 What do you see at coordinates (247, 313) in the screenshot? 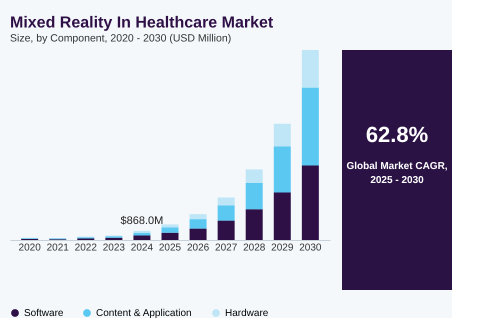
I see `legend-label: Hardware` at bounding box center [247, 313].